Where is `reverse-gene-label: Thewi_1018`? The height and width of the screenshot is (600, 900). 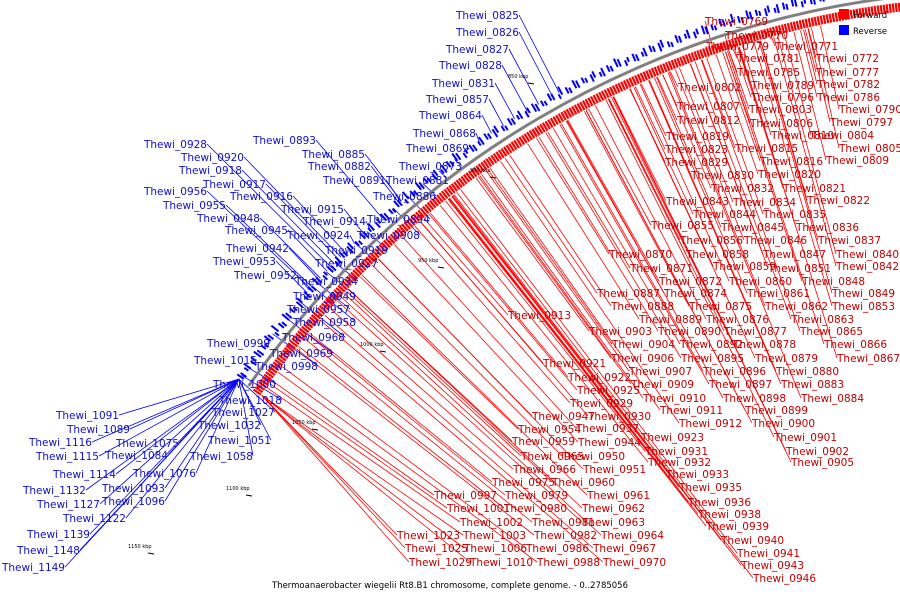
reverse-gene-label: Thewi_1018 is located at coordinates (250, 401).